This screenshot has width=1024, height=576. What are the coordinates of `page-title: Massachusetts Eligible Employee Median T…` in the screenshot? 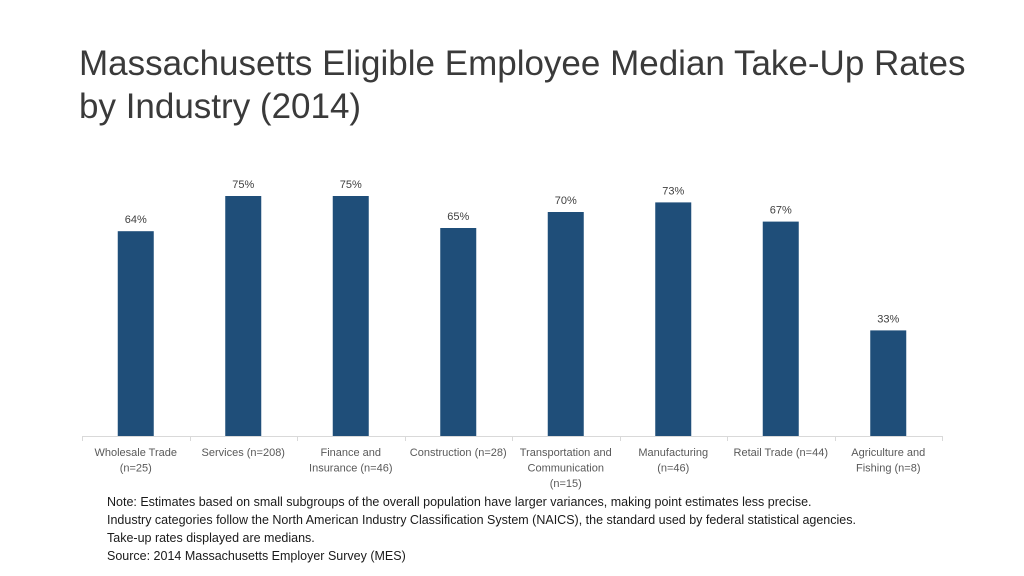 It's located at (529, 85).